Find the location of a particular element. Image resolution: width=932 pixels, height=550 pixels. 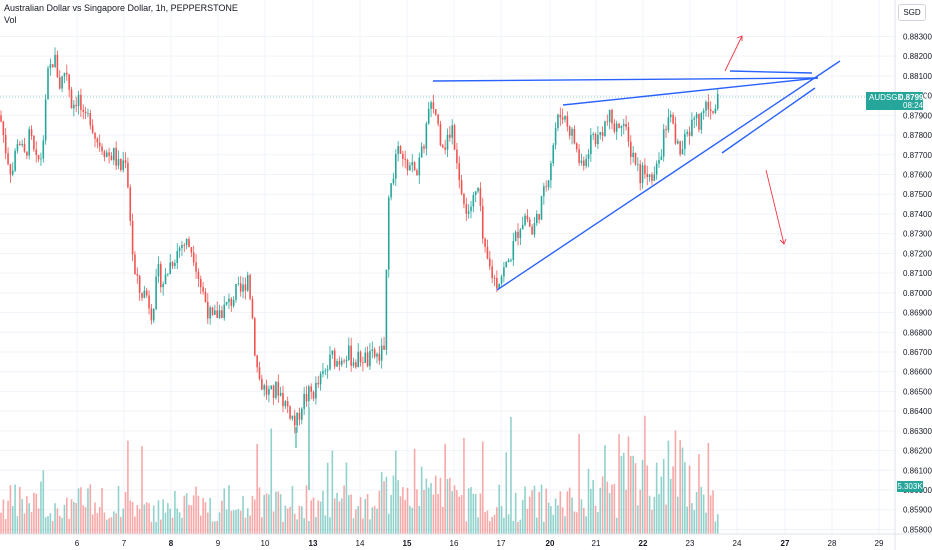

price-tick-label: 0.86700 is located at coordinates (917, 352).